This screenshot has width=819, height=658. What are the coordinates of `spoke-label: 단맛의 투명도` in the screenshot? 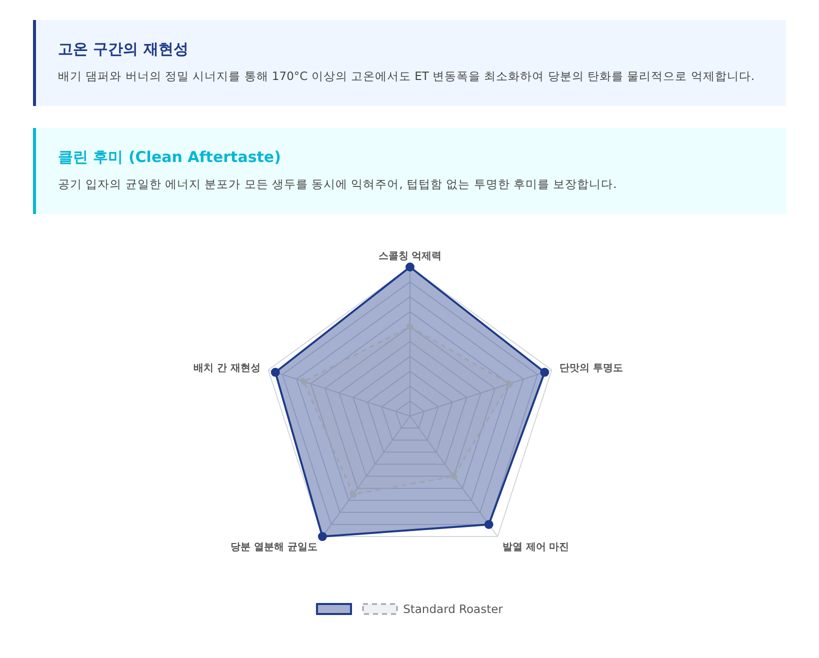 It's located at (591, 368).